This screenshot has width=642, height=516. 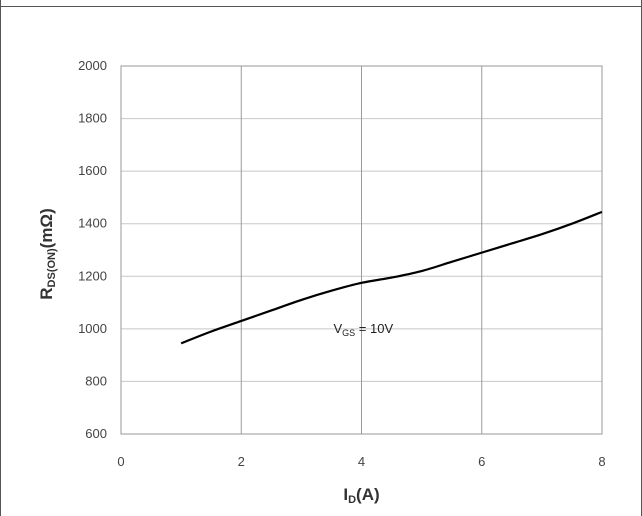 What do you see at coordinates (52, 267) in the screenshot?
I see `ylabel-sub: DS(ON)` at bounding box center [52, 267].